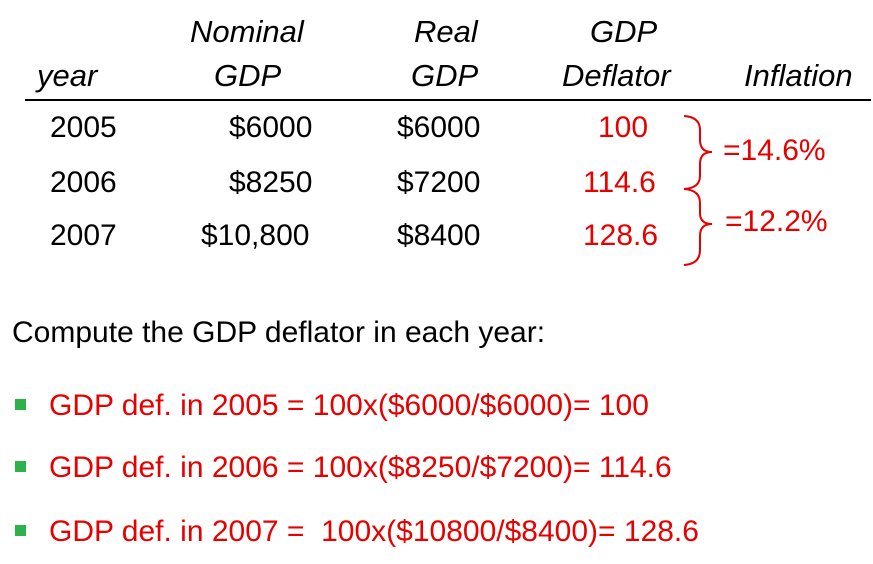 Image resolution: width=873 pixels, height=564 pixels. What do you see at coordinates (83, 182) in the screenshot?
I see `cell-year-2006: 2006` at bounding box center [83, 182].